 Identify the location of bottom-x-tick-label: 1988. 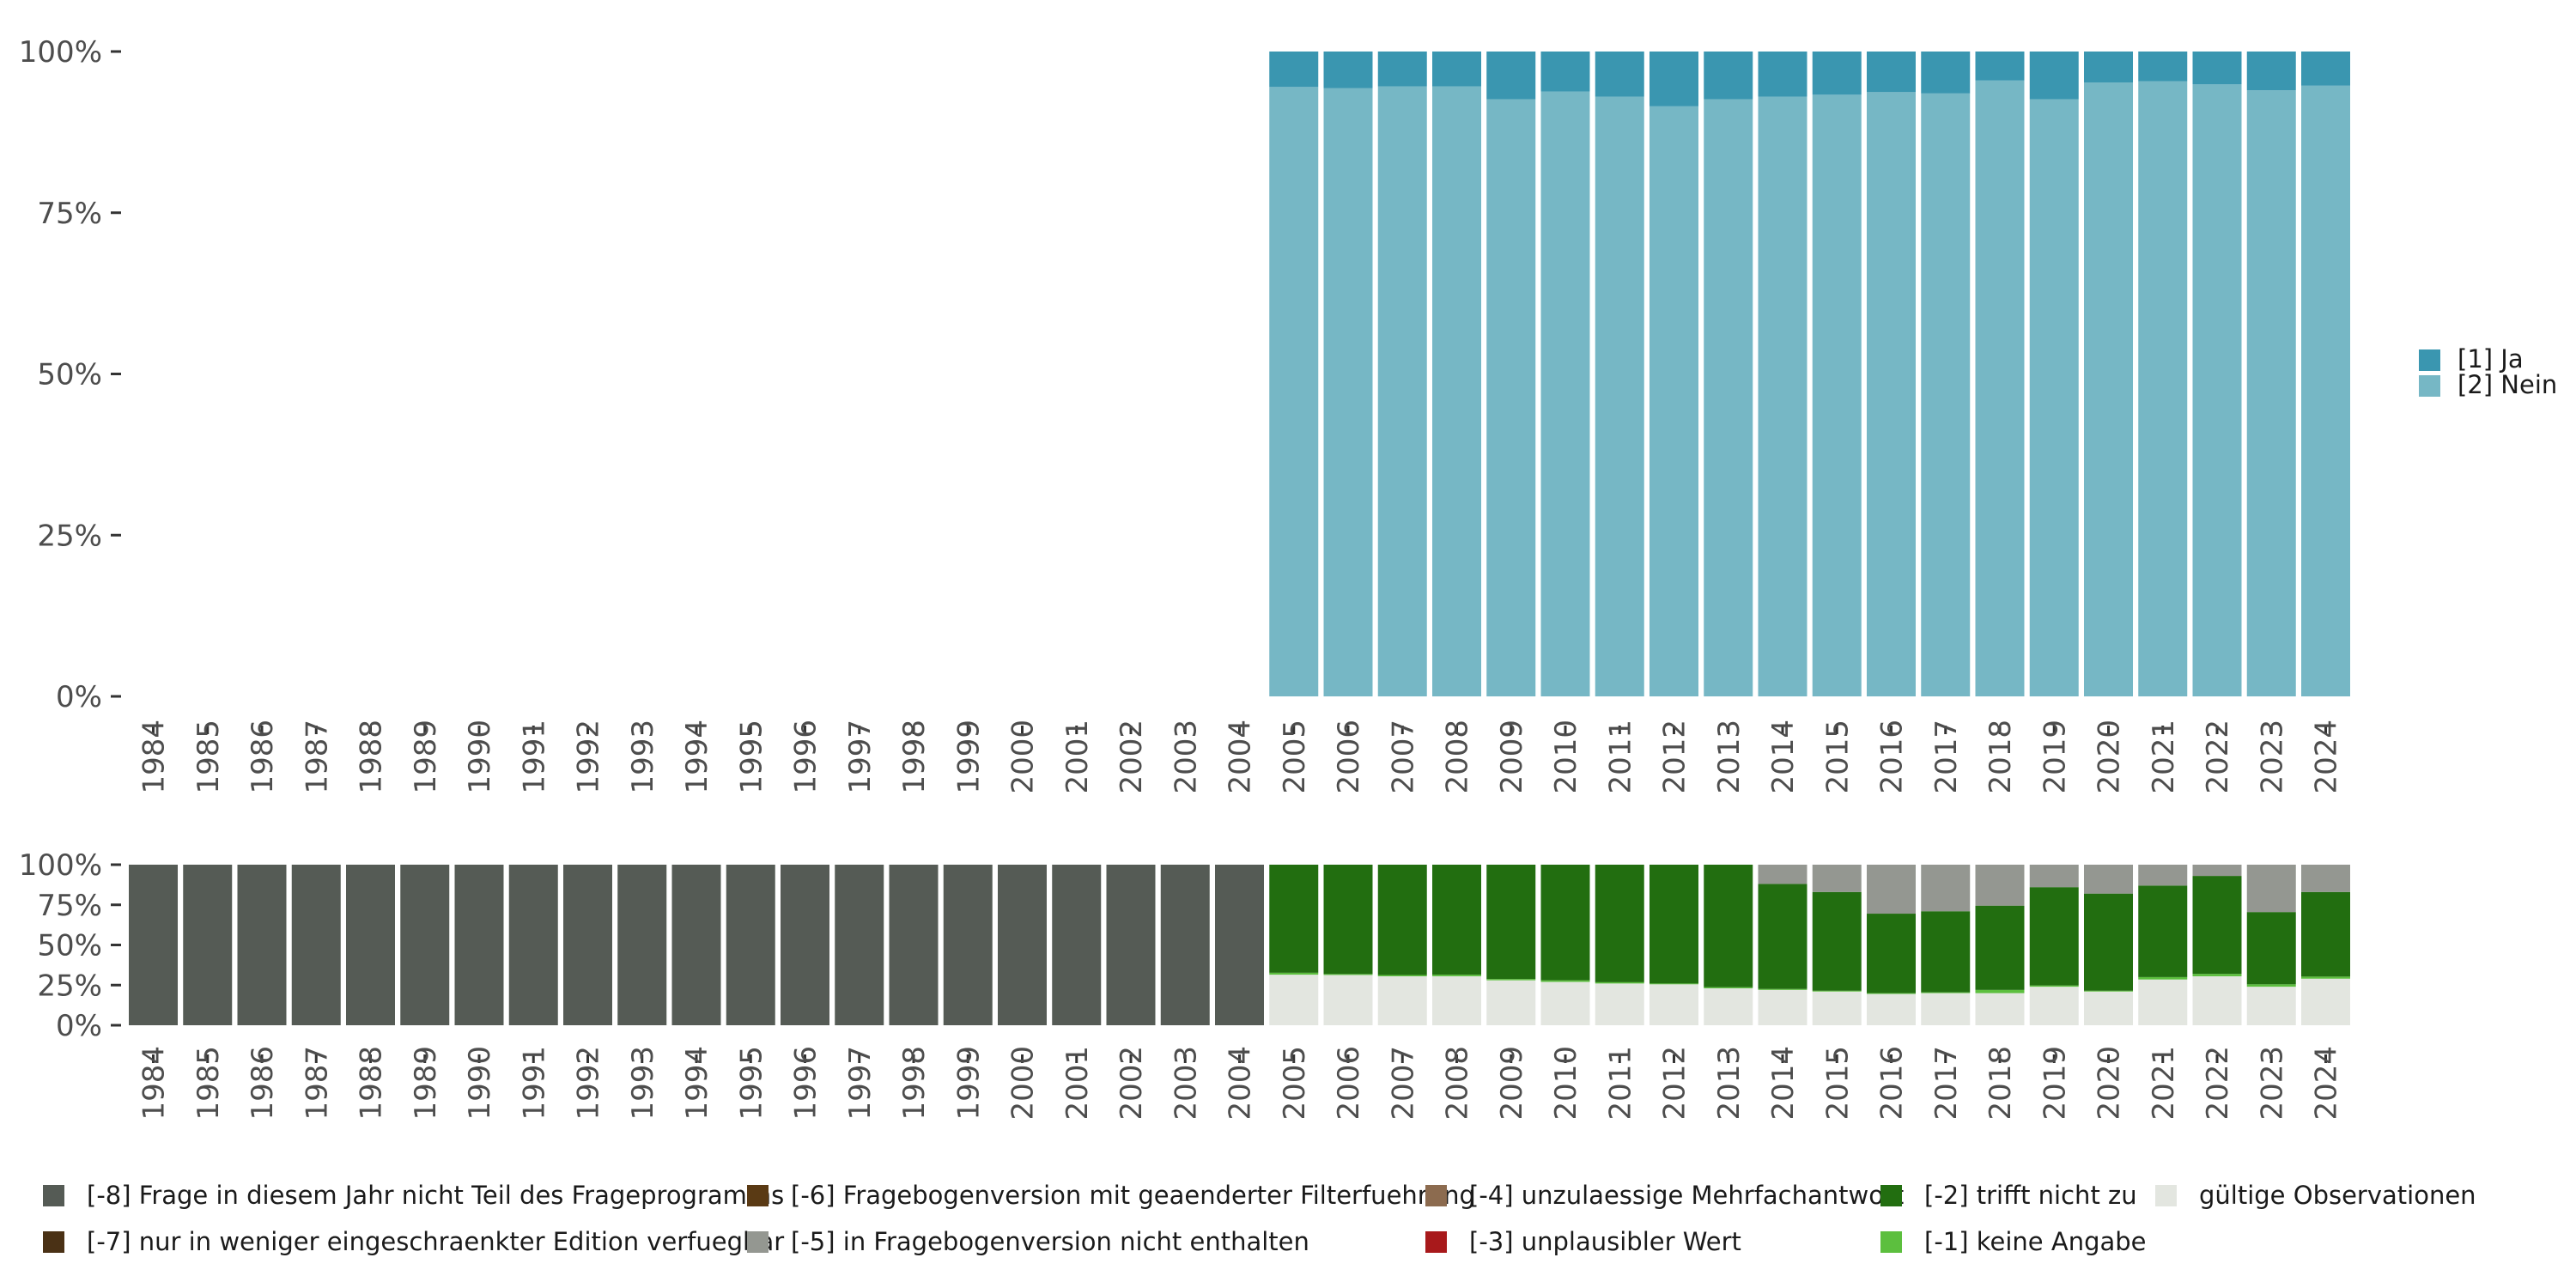
(372, 1083).